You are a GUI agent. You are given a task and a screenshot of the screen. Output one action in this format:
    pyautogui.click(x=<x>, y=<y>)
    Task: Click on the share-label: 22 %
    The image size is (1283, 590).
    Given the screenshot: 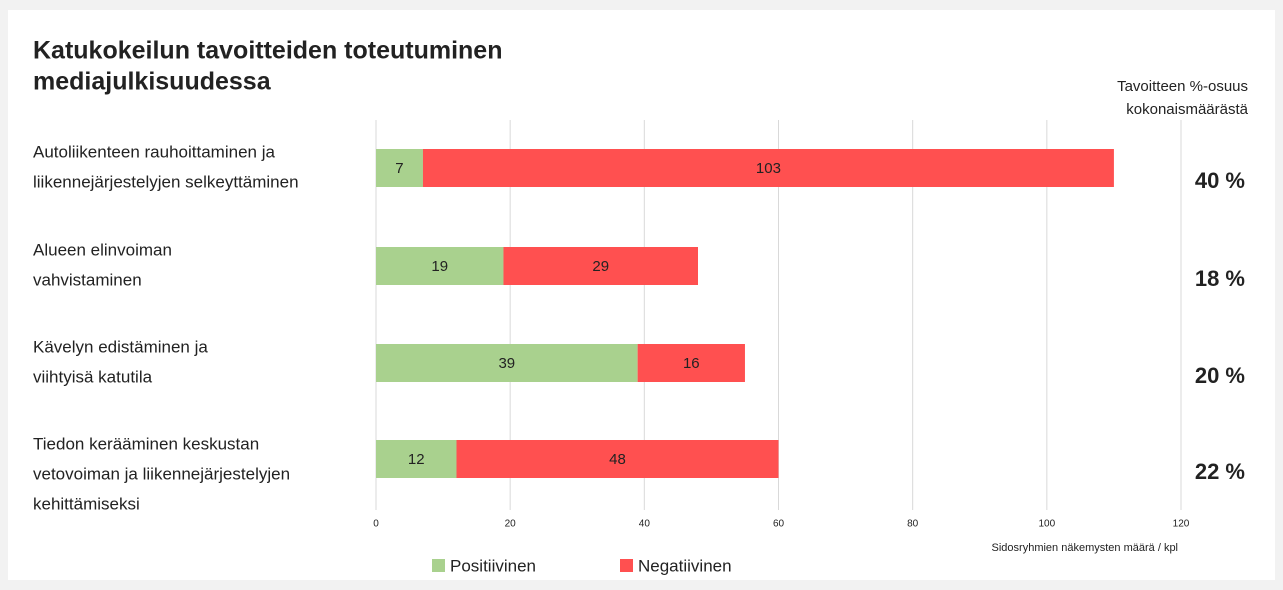 What is the action you would take?
    pyautogui.click(x=1220, y=471)
    